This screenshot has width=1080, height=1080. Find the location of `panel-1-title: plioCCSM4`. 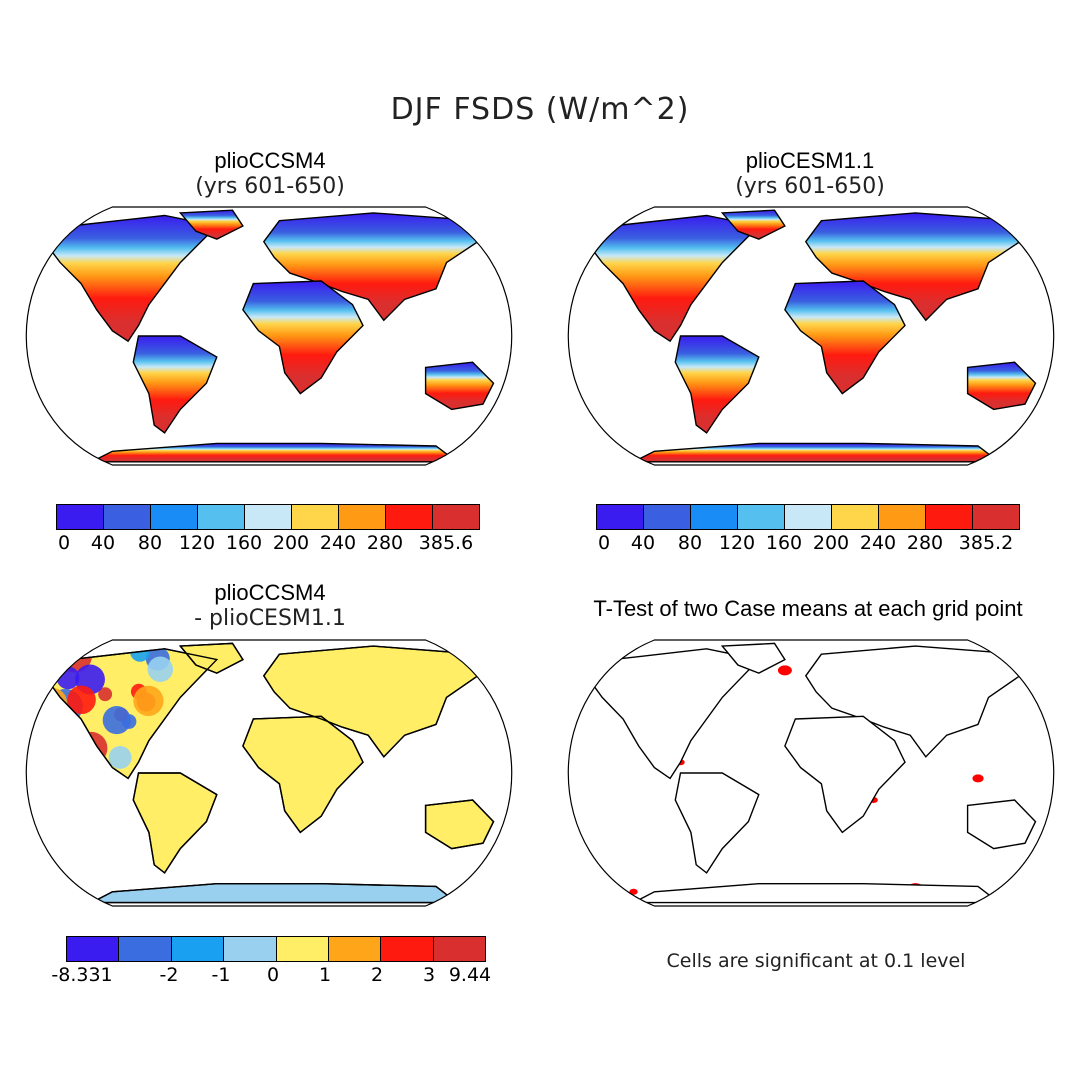

panel-1-title: plioCCSM4 is located at coordinates (270, 160).